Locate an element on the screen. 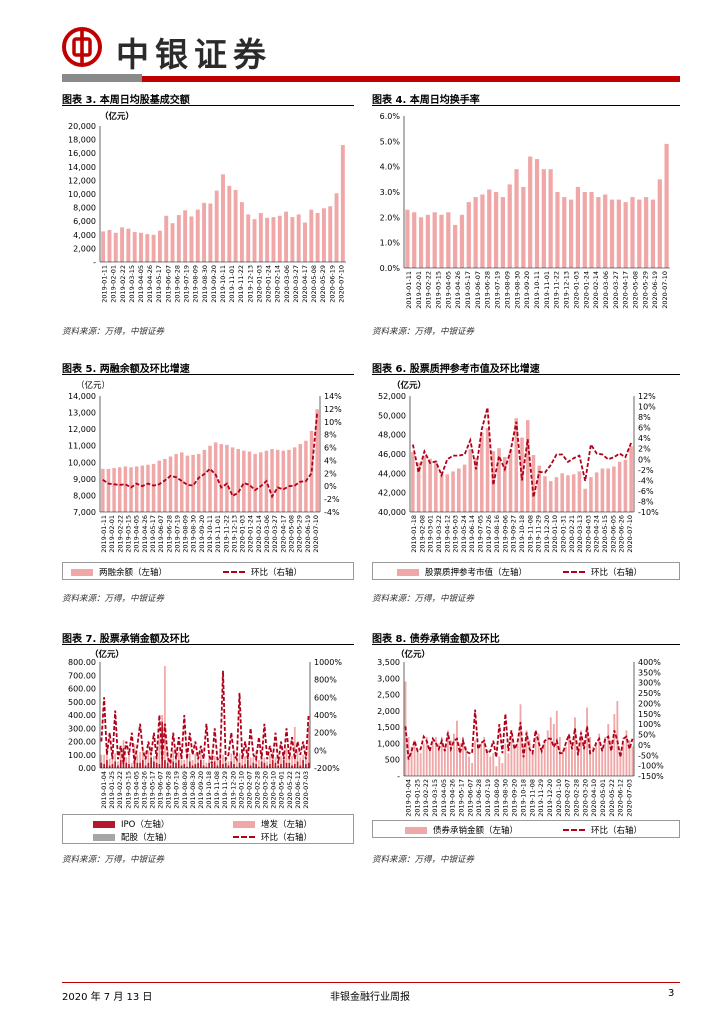  fig3-xtick: 2019-11-22 is located at coordinates (241, 284).